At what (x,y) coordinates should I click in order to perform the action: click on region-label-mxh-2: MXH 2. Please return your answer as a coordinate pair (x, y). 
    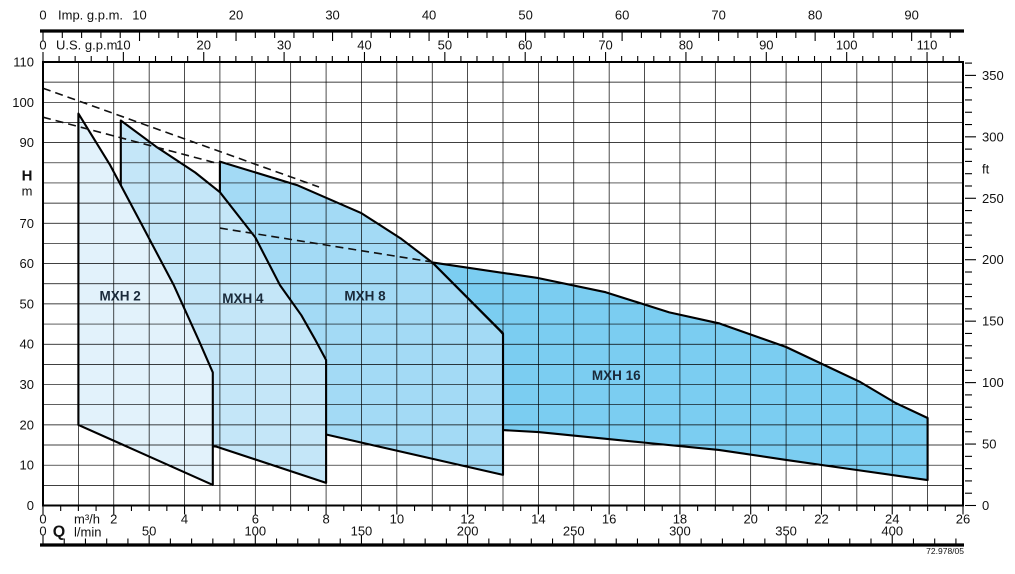
    Looking at the image, I should click on (120, 295).